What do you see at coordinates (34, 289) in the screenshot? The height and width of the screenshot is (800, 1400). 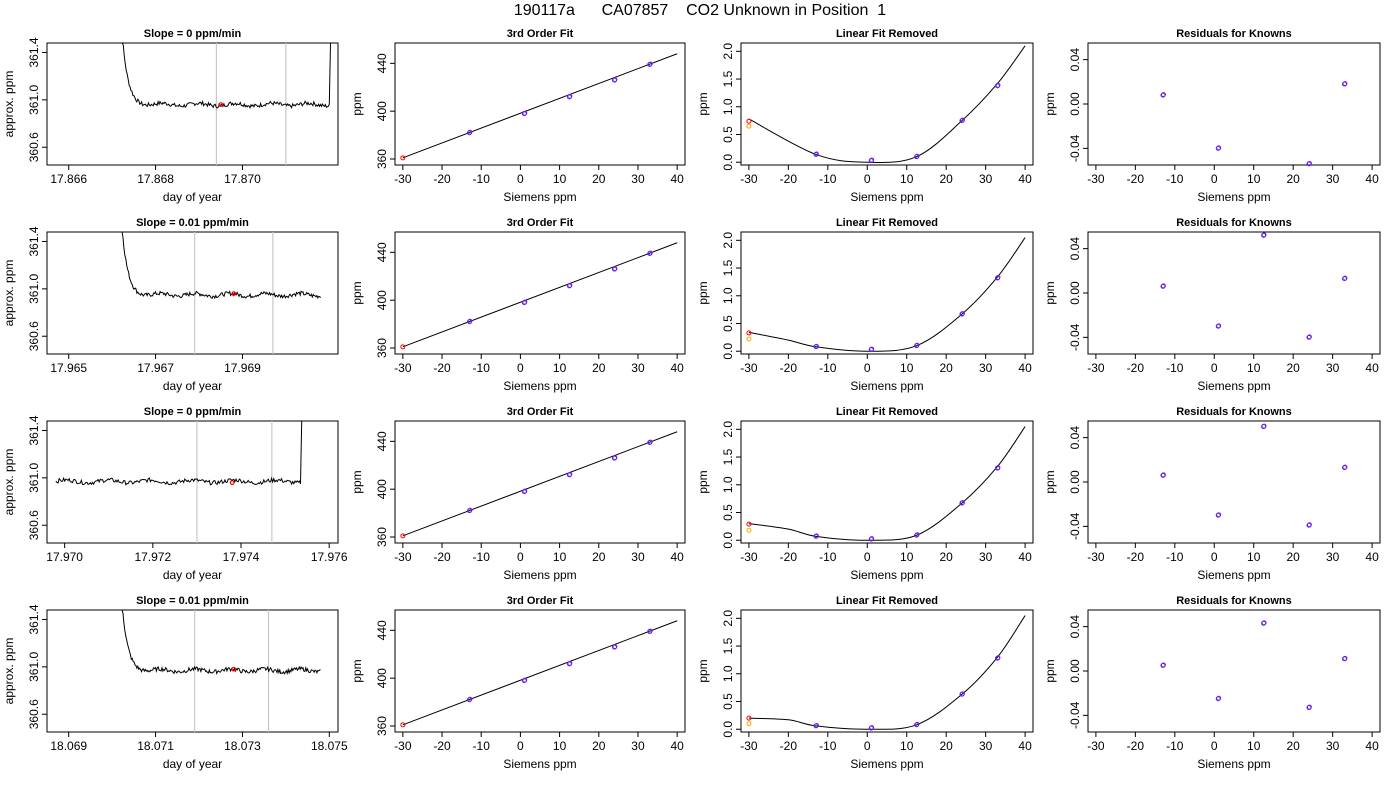 I see `y-tick-label: 361.0` at bounding box center [34, 289].